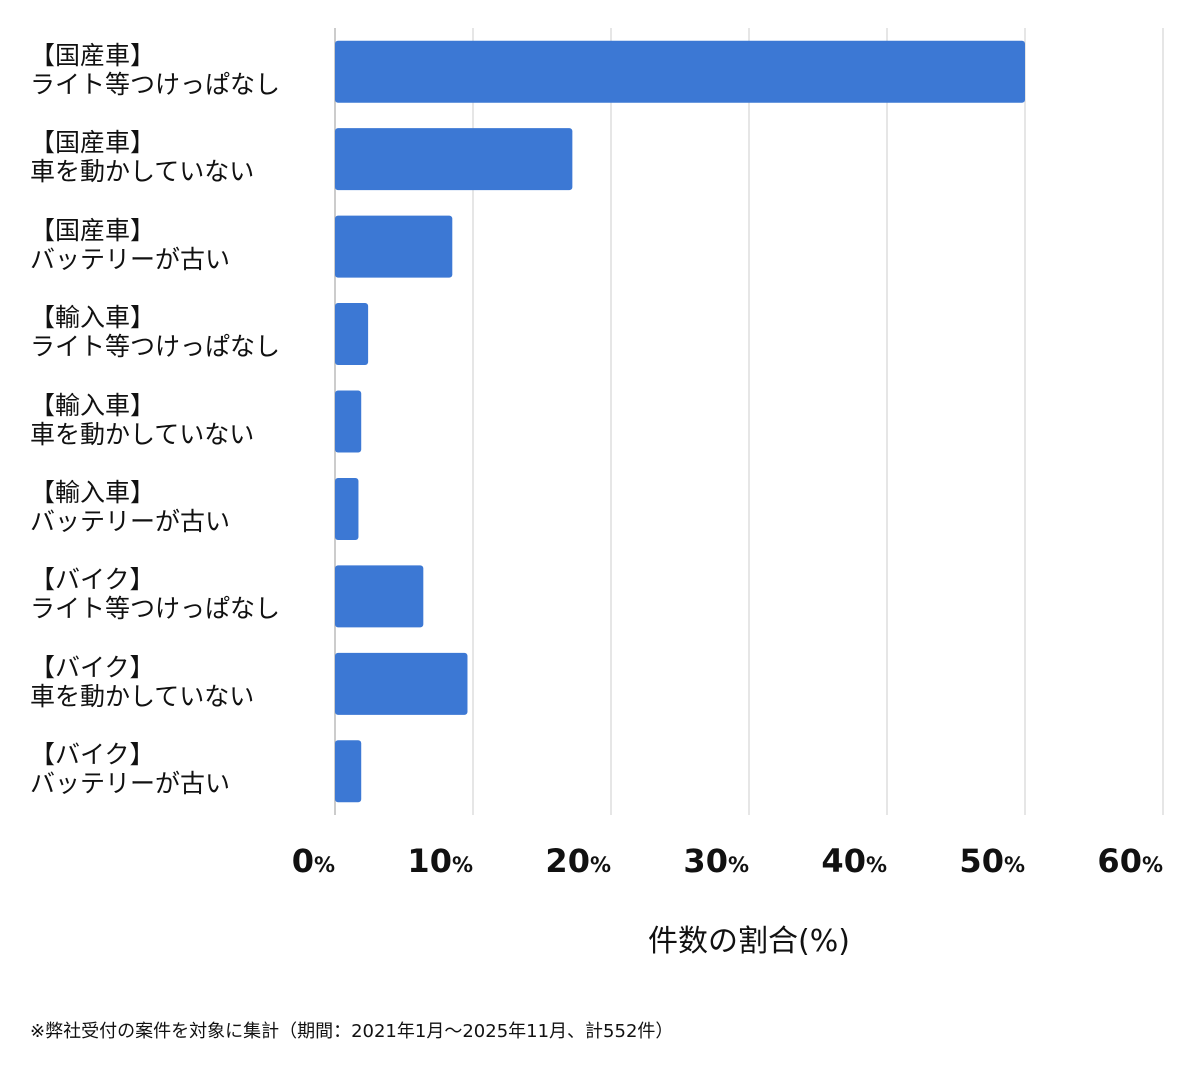  I want to click on category-label: 【輸入車】 ライト等つけっぱなし, so click(155, 332).